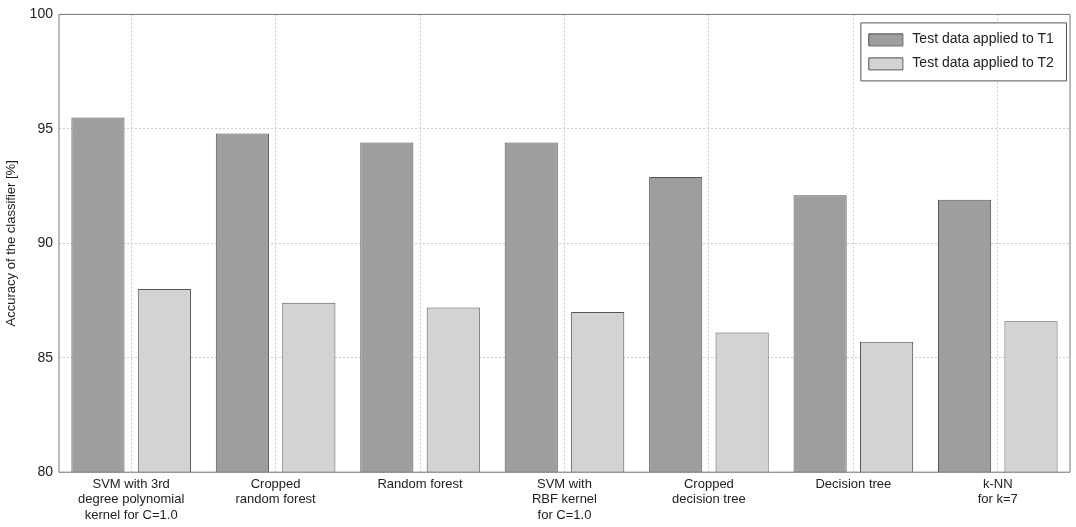 This screenshot has width=1076, height=527. Describe the element at coordinates (420, 483) in the screenshot. I see `x-tick-label: Random forest` at that location.